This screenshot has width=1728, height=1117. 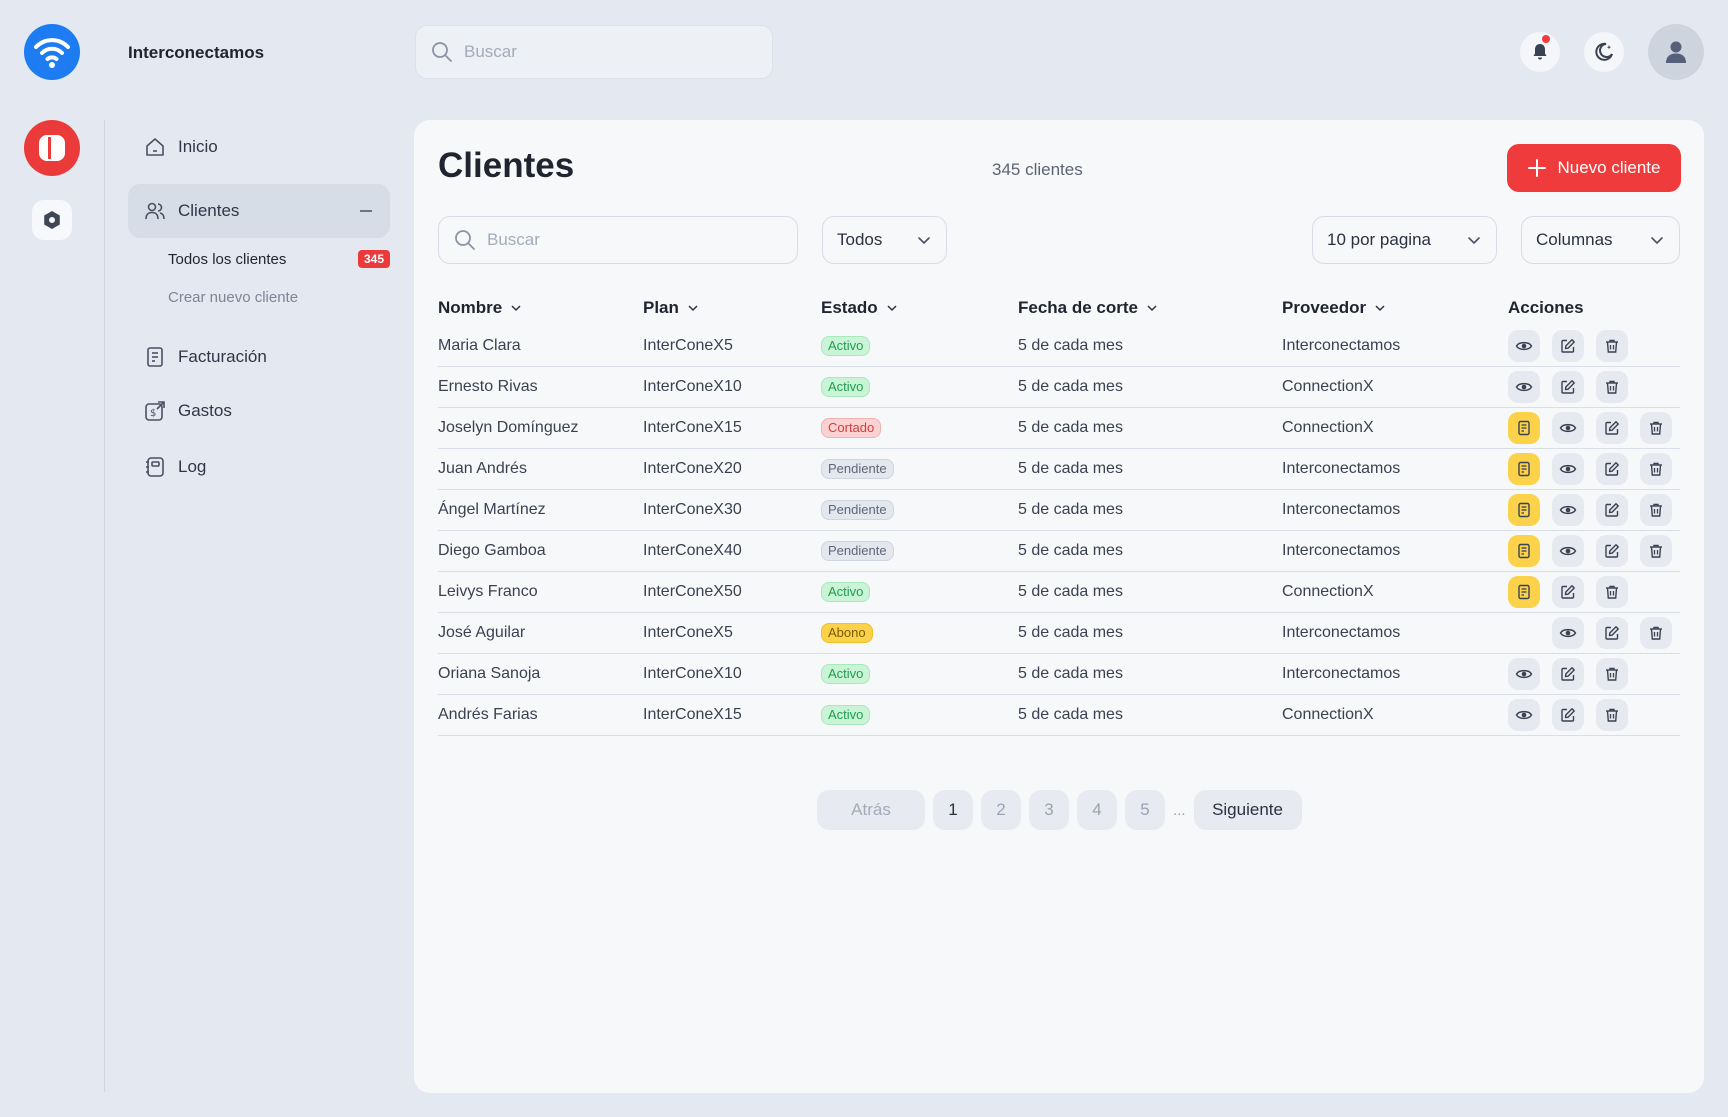 I want to click on pagination-prev-button: Atrás, so click(x=871, y=810).